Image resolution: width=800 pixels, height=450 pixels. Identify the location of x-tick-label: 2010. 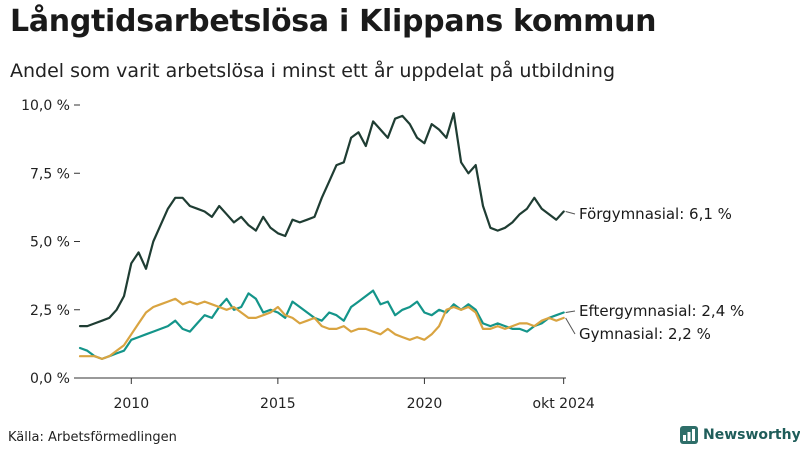
(131, 404).